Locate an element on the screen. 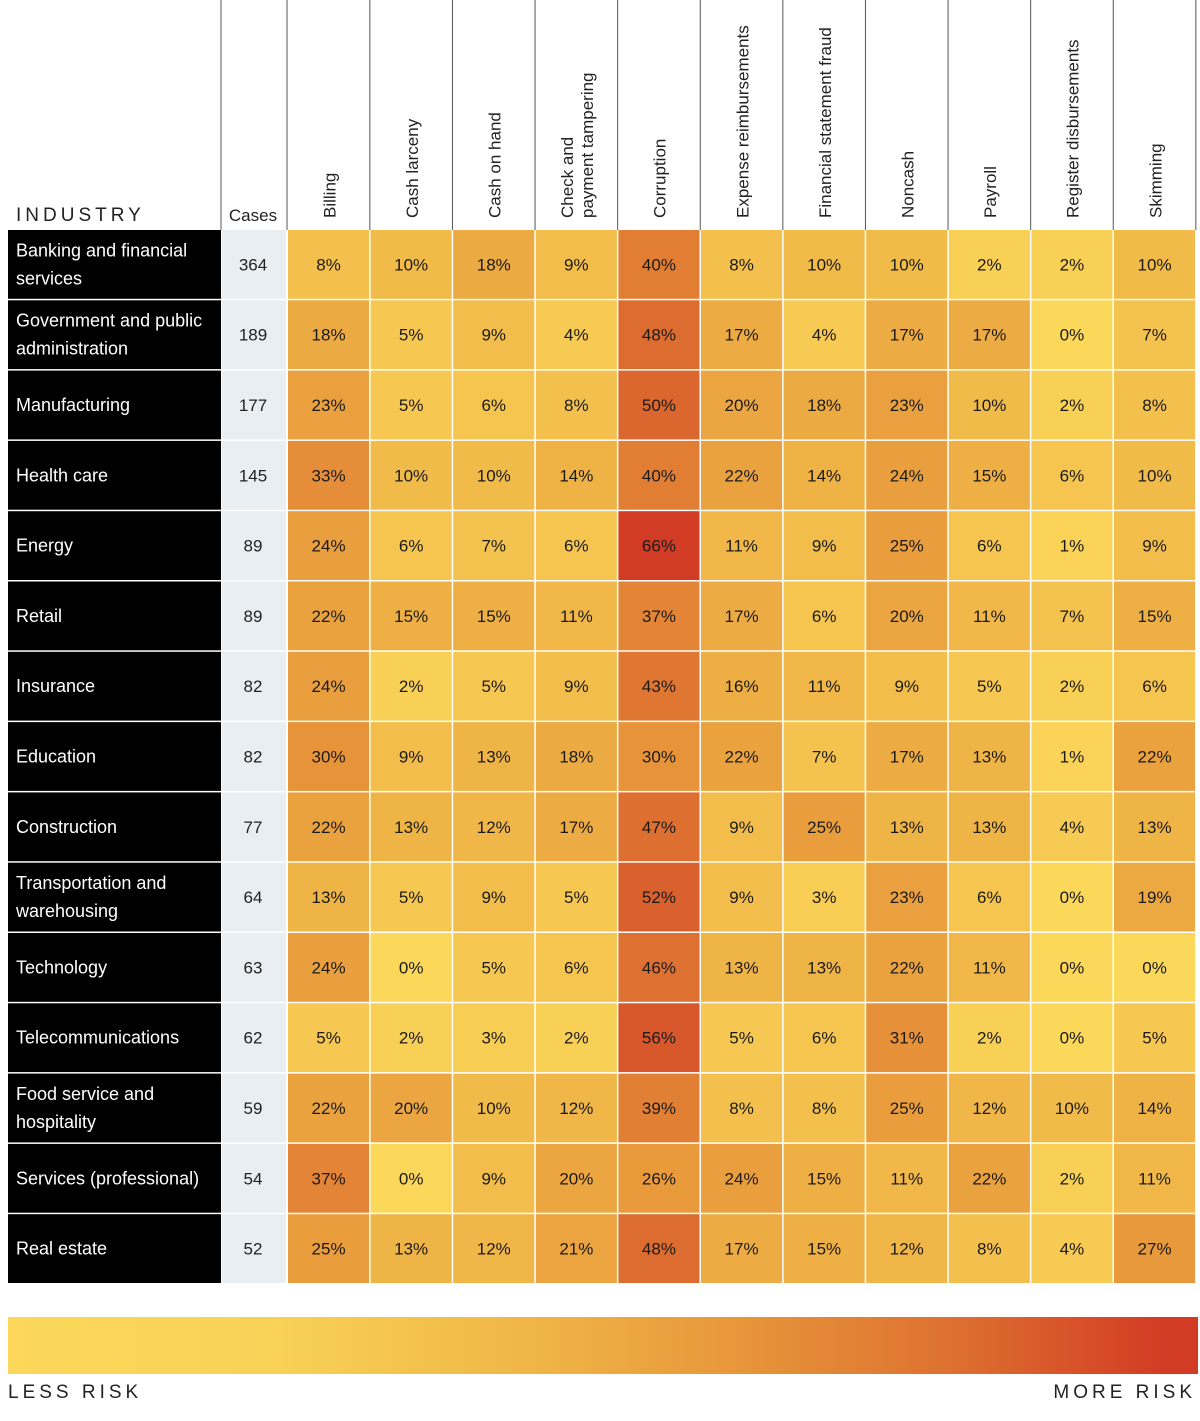 This screenshot has height=1421, width=1200. heat-cell-value: 12% is located at coordinates (989, 1108).